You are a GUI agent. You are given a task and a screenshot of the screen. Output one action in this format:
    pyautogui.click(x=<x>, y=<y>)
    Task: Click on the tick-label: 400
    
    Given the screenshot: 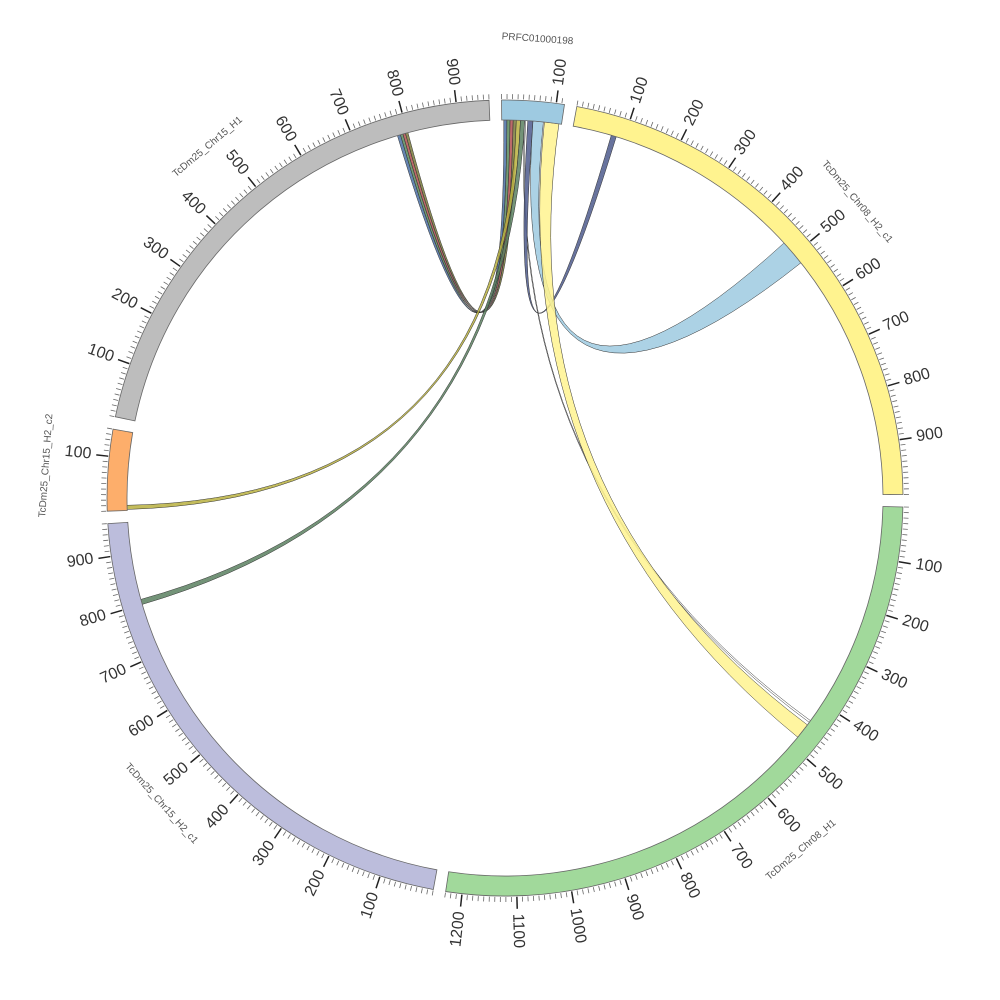 What is the action you would take?
    pyautogui.click(x=193, y=202)
    